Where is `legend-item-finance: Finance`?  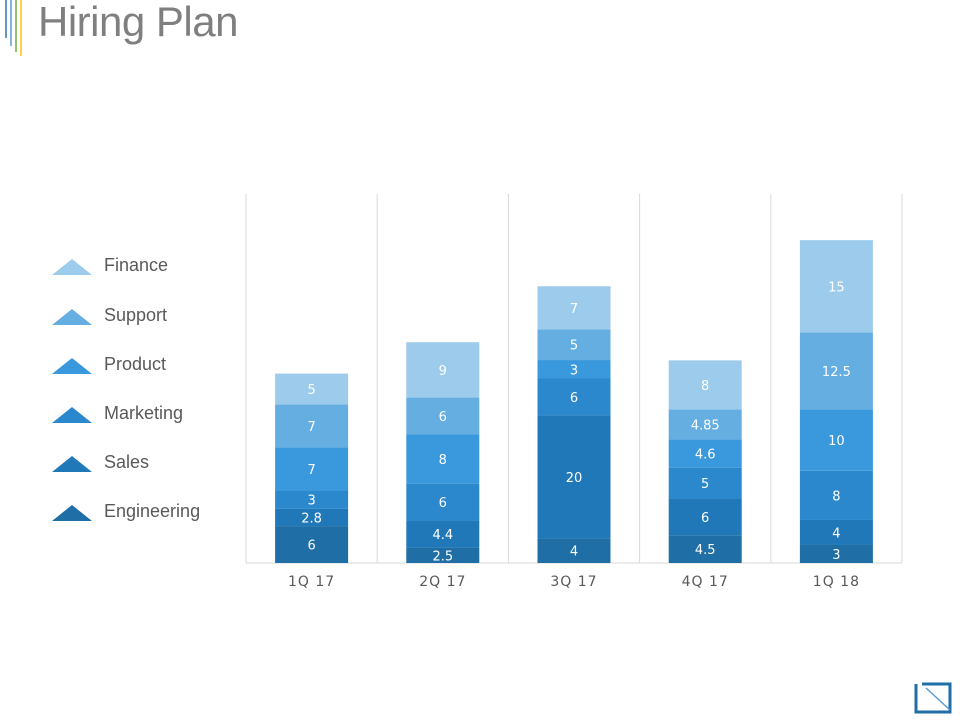
legend-item-finance: Finance is located at coordinates (152, 268).